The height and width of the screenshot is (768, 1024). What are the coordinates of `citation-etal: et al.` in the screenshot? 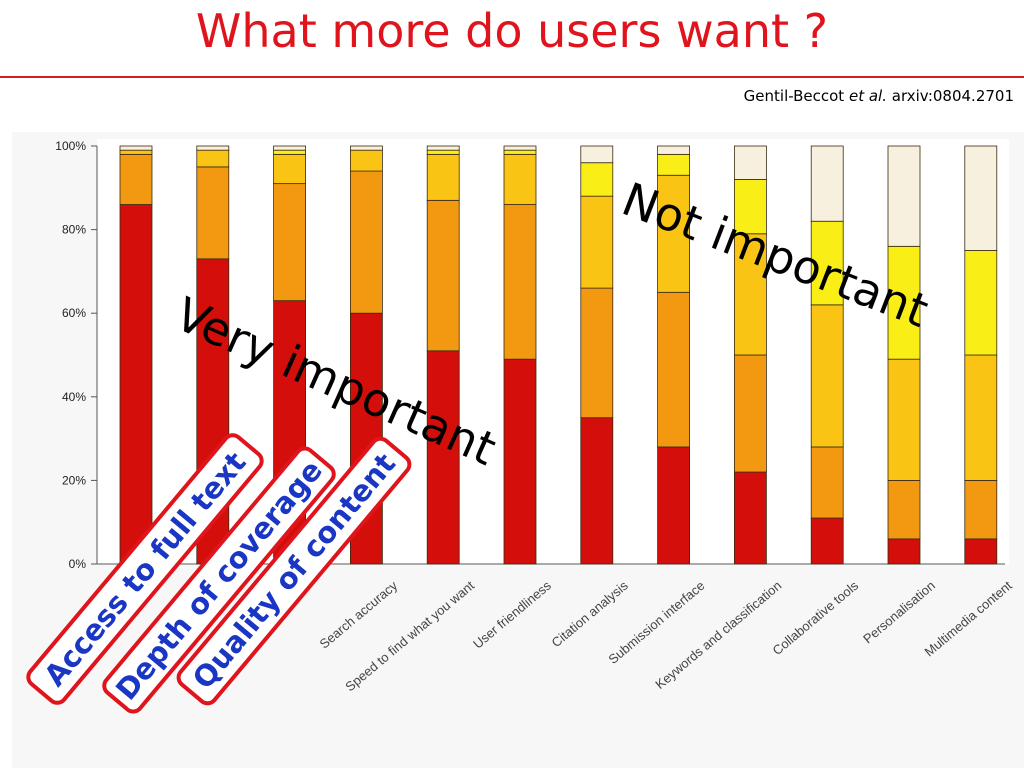 It's located at (867, 96).